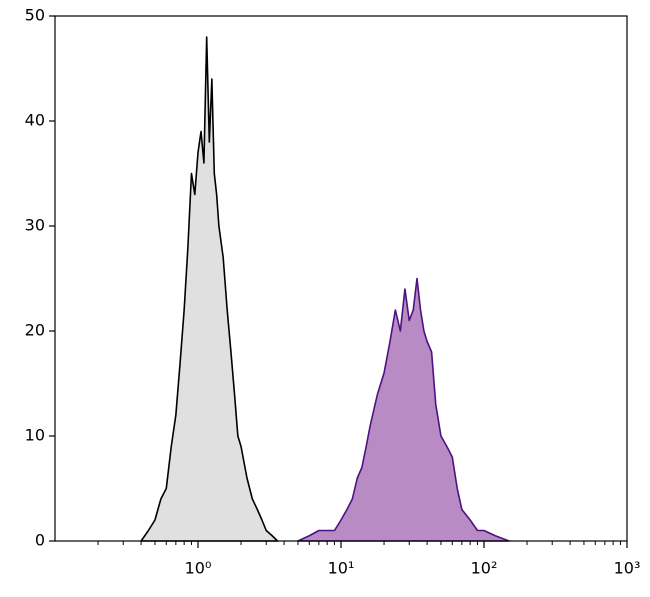 The width and height of the screenshot is (650, 597). What do you see at coordinates (35, 120) in the screenshot?
I see `y-tick-label: 40` at bounding box center [35, 120].